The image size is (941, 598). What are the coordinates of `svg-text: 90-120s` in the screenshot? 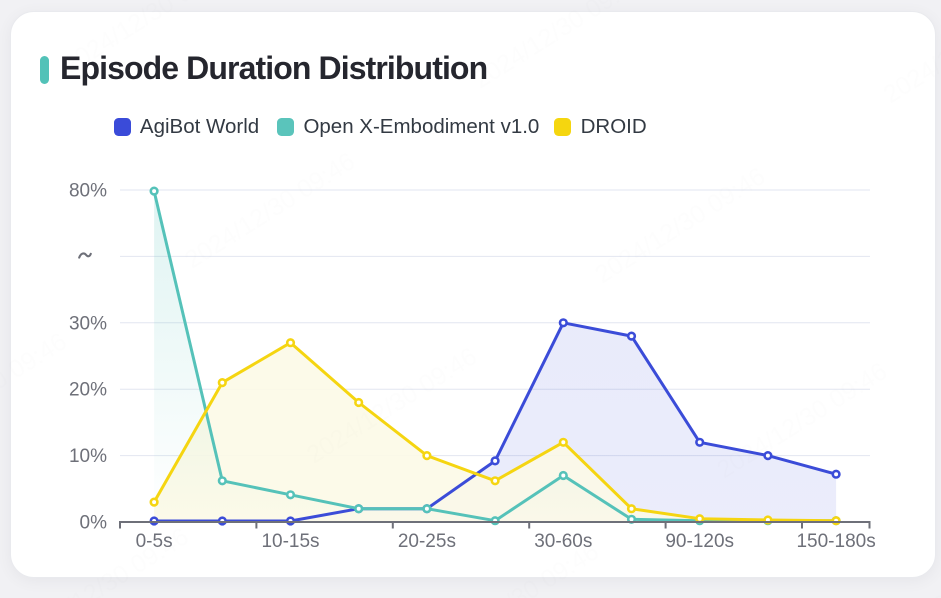 It's located at (699, 541).